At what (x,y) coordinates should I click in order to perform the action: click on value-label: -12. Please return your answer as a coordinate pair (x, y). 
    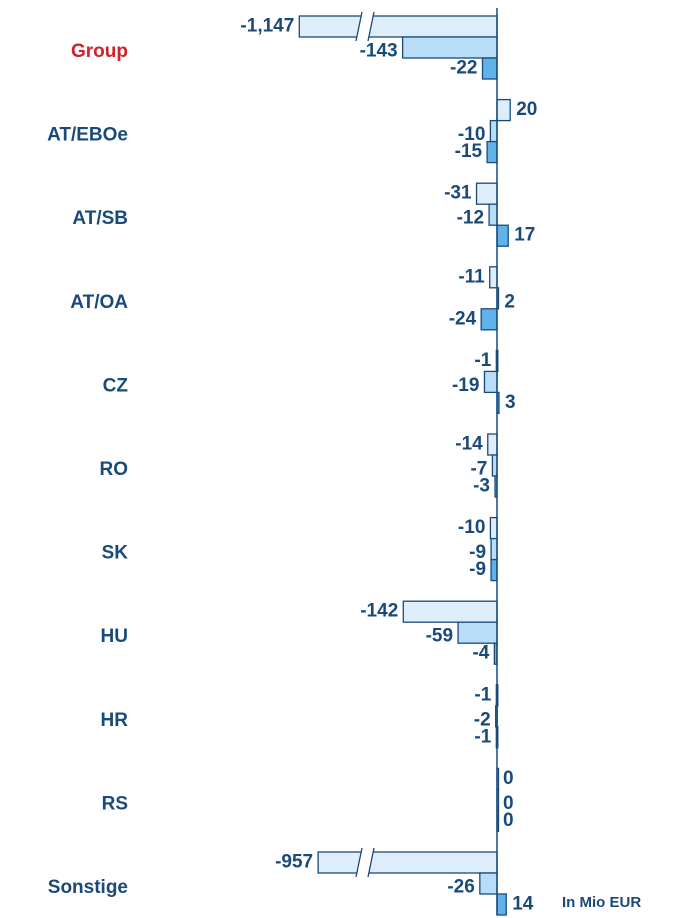
    Looking at the image, I should click on (470, 218).